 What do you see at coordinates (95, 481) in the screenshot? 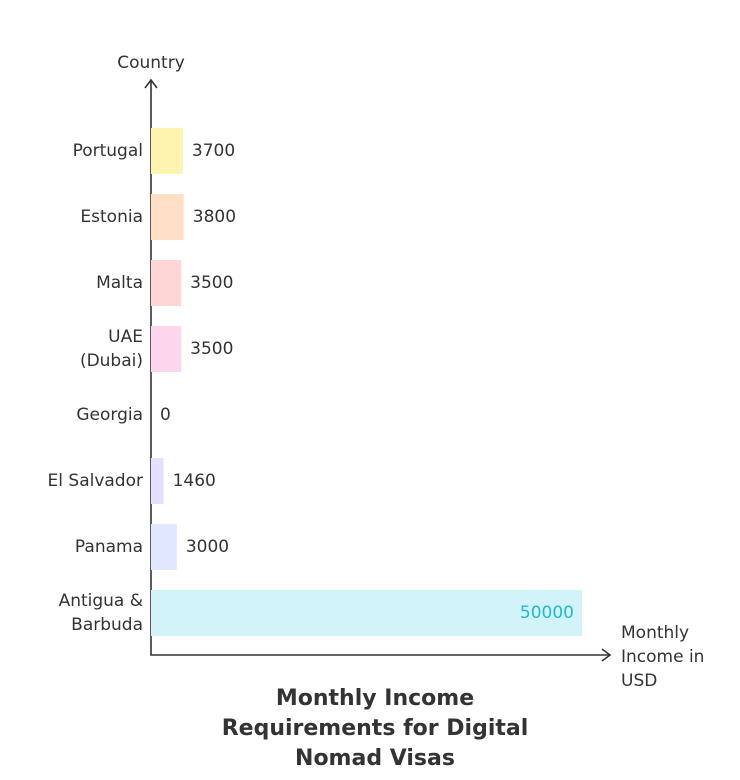
I see `y-tick-label: El Salvador` at bounding box center [95, 481].